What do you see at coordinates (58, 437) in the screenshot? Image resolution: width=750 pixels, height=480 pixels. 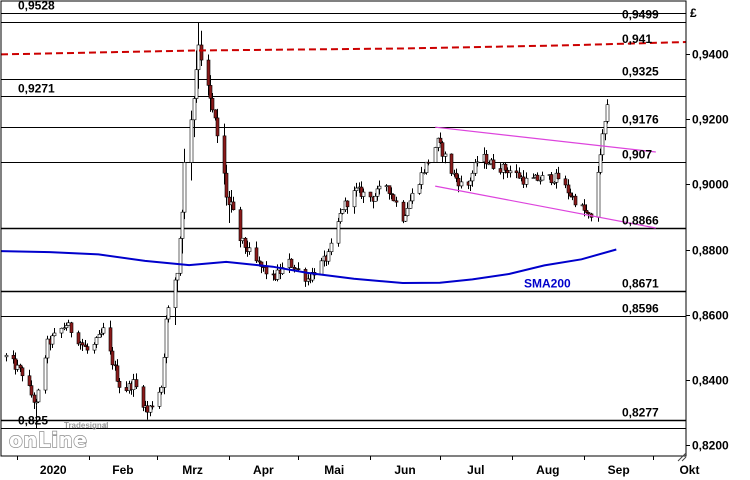 I see `tradesignal-logo: Tradesignal ® onLine` at bounding box center [58, 437].